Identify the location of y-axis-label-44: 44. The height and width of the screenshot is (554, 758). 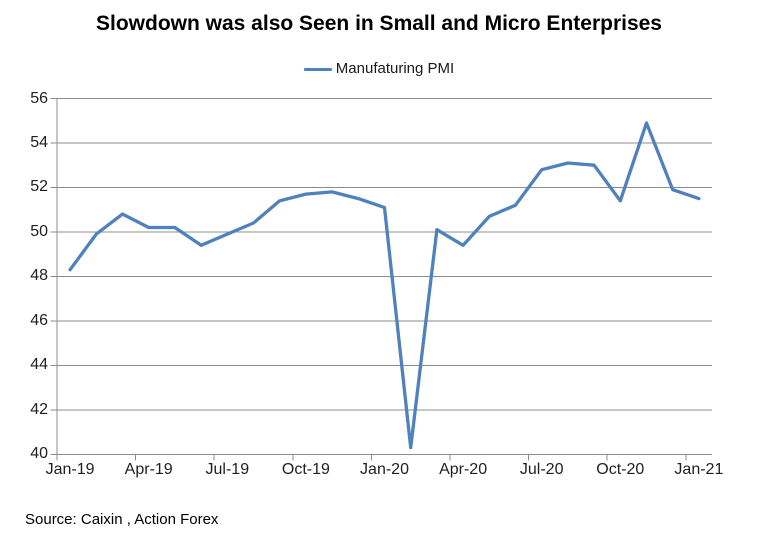
(39, 365).